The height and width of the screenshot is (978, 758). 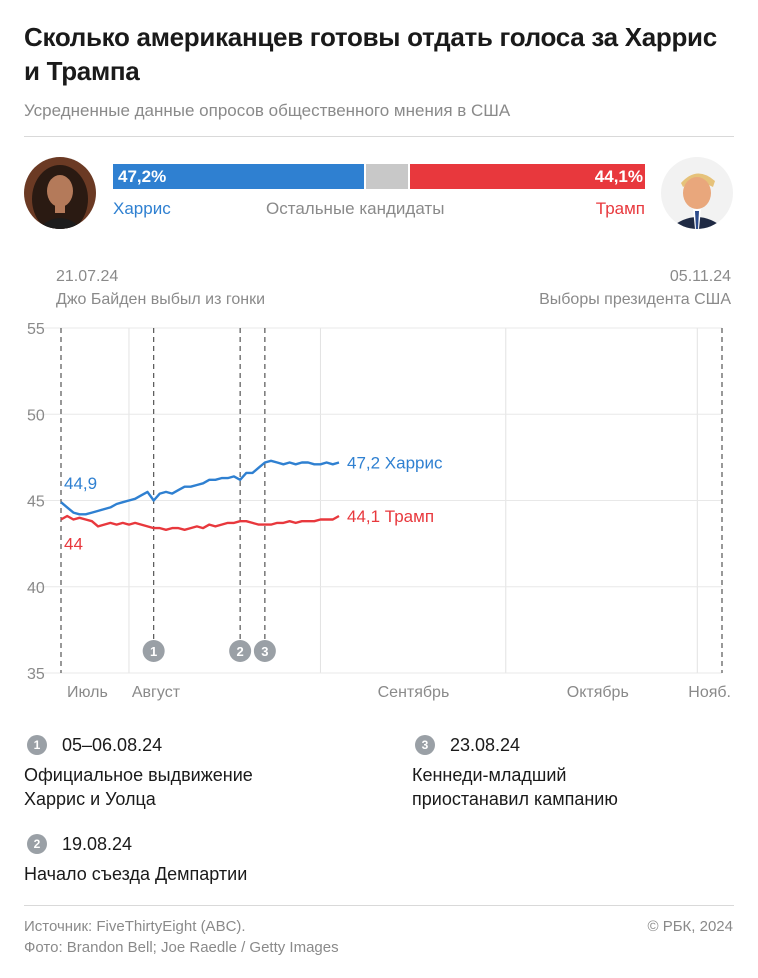 I want to click on y-tick-label: 40, so click(x=36, y=588).